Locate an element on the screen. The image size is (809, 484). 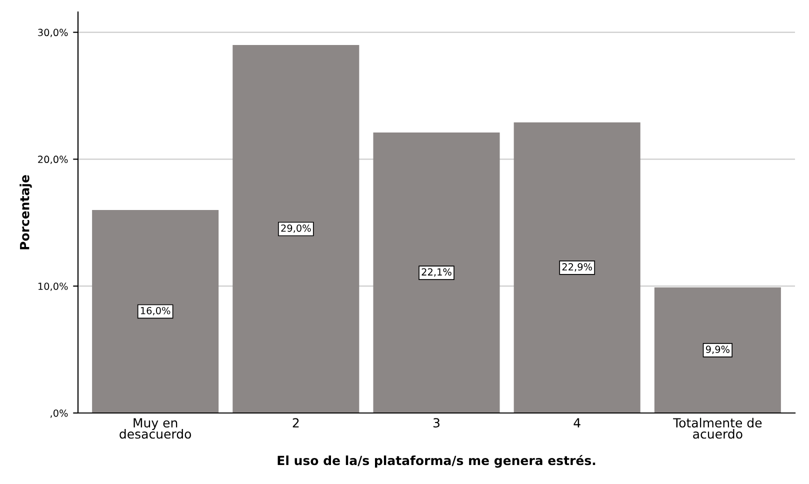
x-tick-label: 3 is located at coordinates (436, 423).